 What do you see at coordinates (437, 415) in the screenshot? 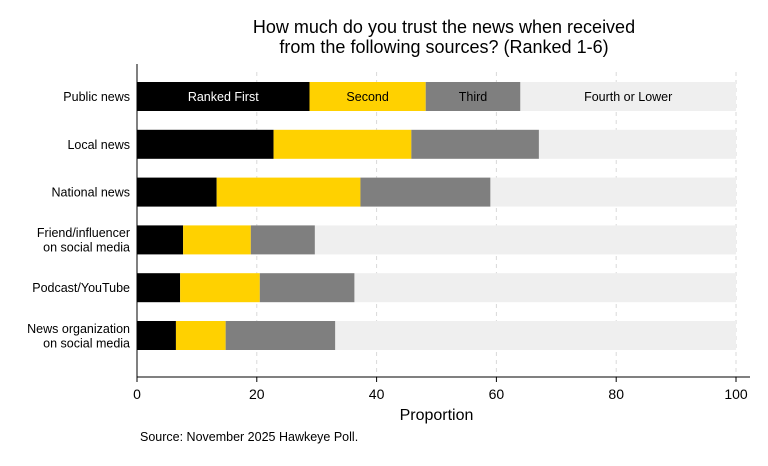
I see `x-axis-title: Proportion` at bounding box center [437, 415].